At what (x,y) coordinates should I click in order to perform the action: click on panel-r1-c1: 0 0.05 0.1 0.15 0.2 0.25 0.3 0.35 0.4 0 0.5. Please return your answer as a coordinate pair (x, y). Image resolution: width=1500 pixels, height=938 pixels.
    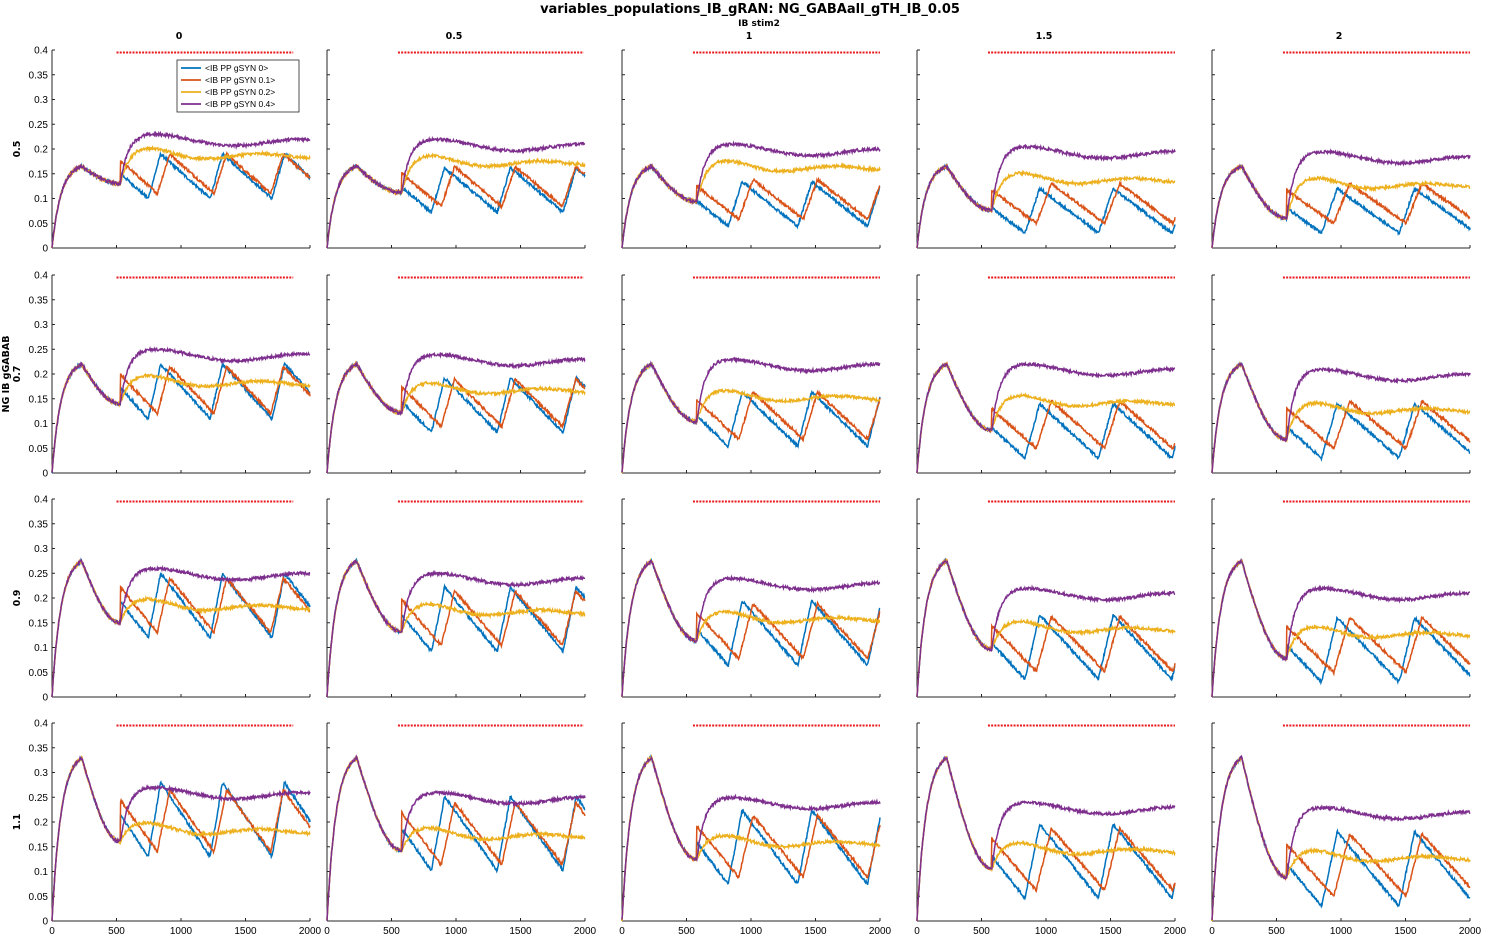
    Looking at the image, I should click on (161, 143).